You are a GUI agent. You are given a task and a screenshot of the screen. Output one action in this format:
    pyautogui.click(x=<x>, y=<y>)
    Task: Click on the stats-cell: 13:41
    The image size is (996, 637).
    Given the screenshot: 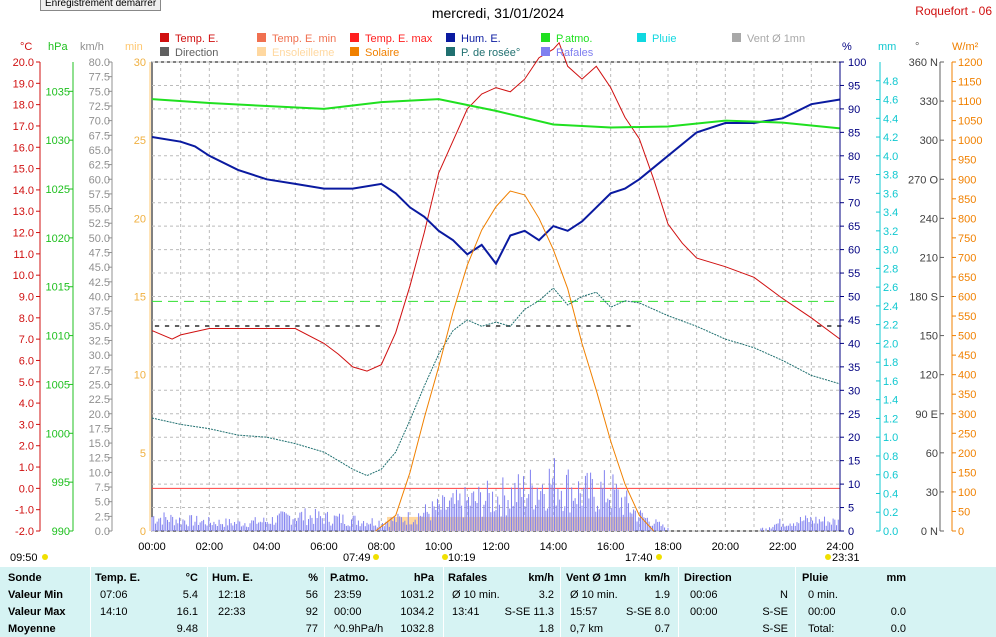 What is the action you would take?
    pyautogui.click(x=466, y=612)
    